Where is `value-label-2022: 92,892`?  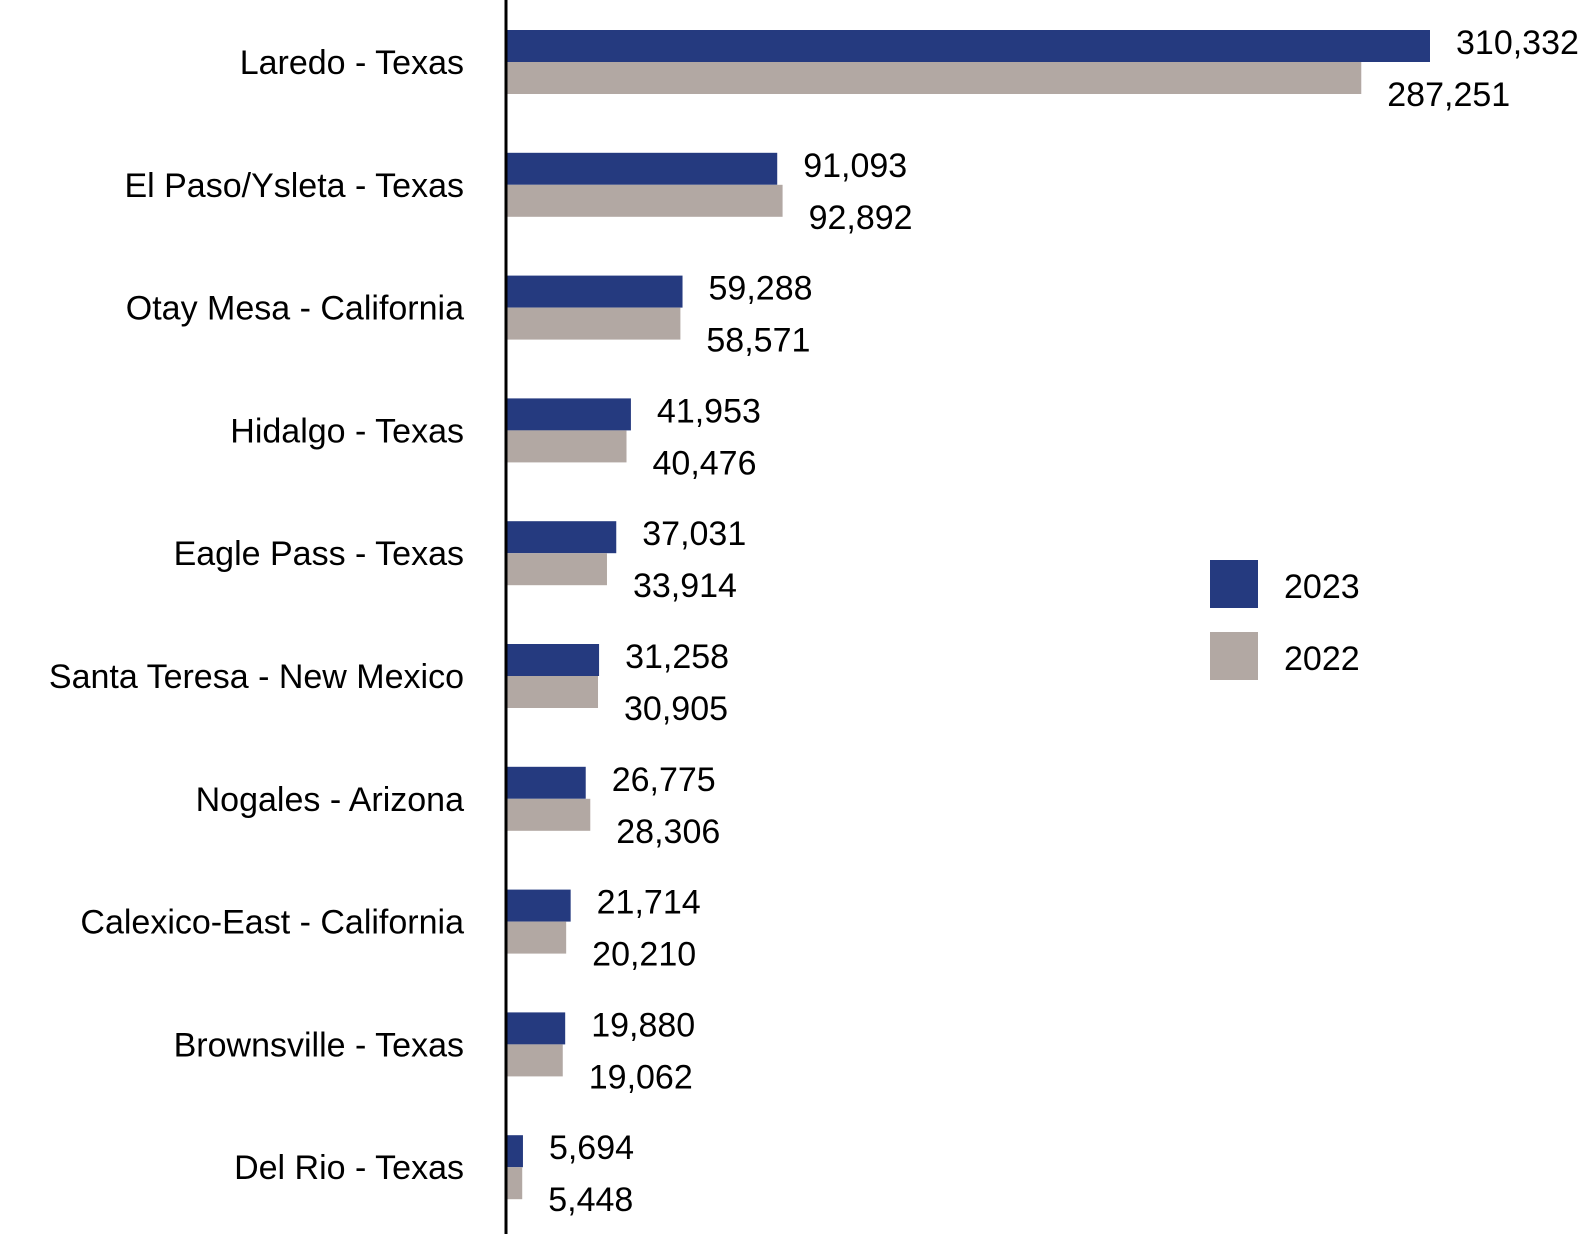
value-label-2022: 92,892 is located at coordinates (861, 218).